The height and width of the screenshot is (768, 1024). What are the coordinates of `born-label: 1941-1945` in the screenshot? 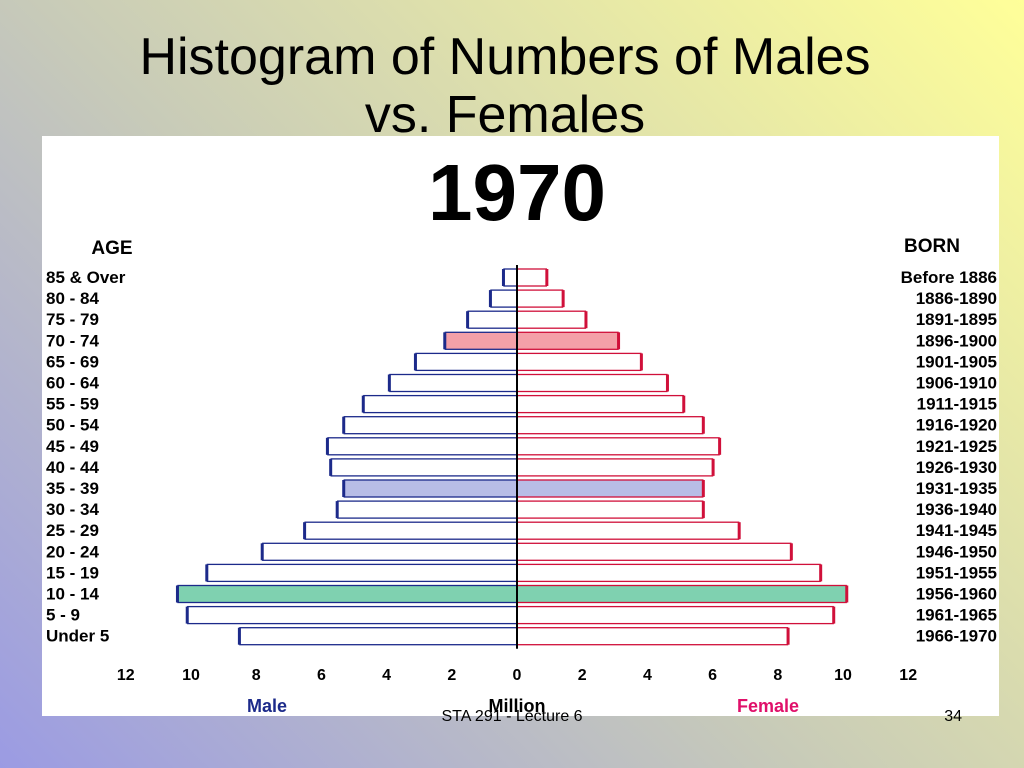 It's located at (956, 530).